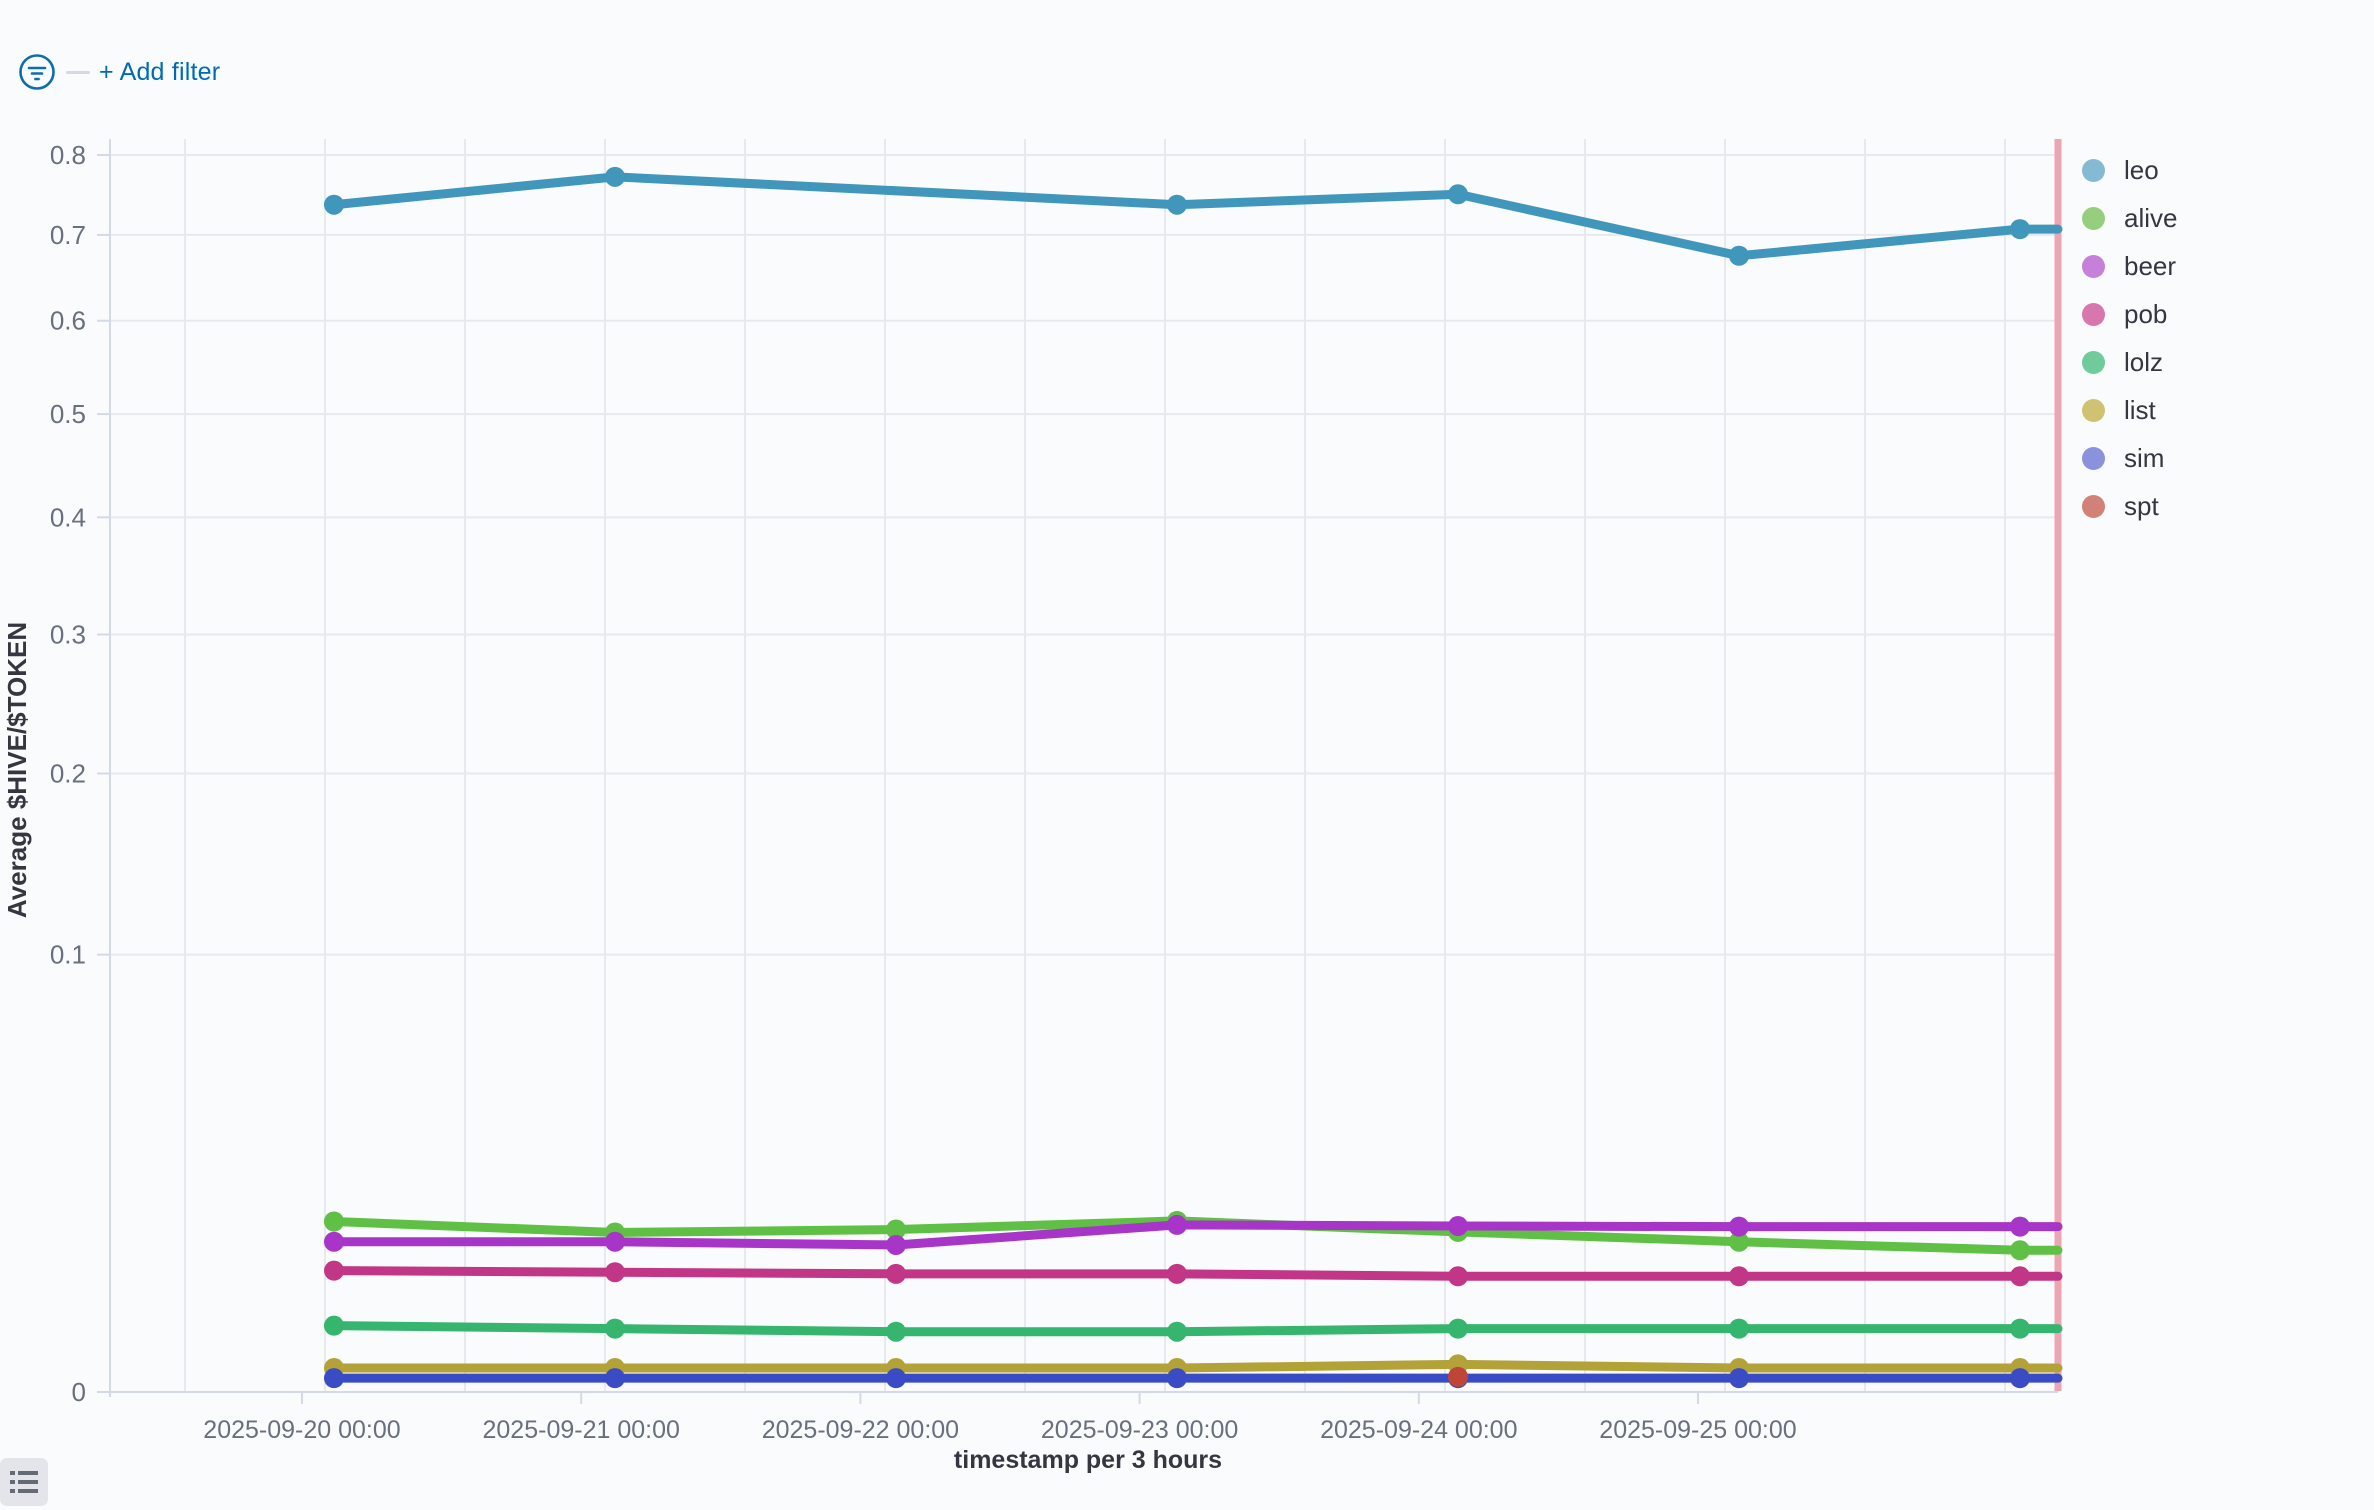 The width and height of the screenshot is (2374, 1510). I want to click on x-tick-label: 2025-09-20 00:00, so click(301, 1430).